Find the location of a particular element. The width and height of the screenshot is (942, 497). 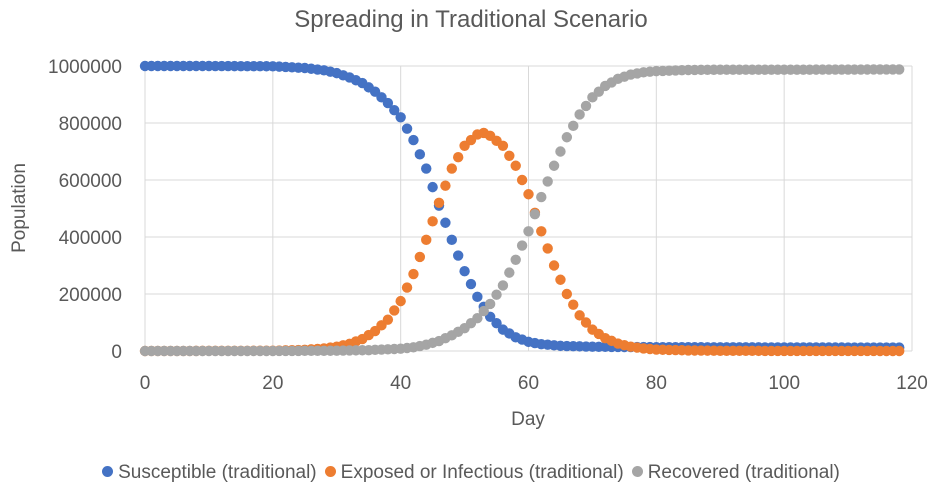

y-tick-label: 800000 is located at coordinates (90, 124).